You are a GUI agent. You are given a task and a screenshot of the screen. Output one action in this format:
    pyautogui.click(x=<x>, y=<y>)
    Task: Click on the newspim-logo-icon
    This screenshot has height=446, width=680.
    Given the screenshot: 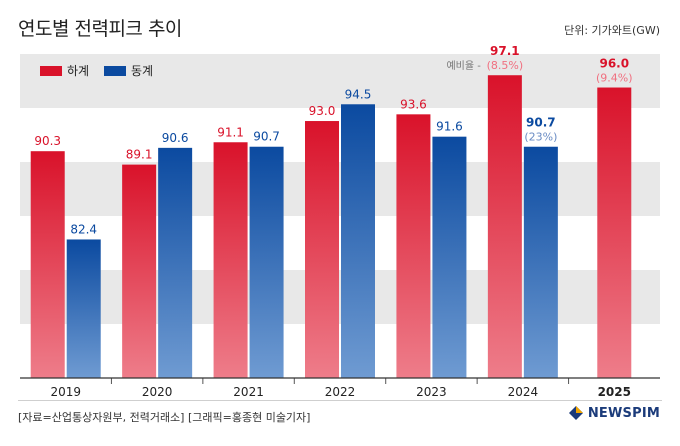 What is the action you would take?
    pyautogui.click(x=575, y=413)
    